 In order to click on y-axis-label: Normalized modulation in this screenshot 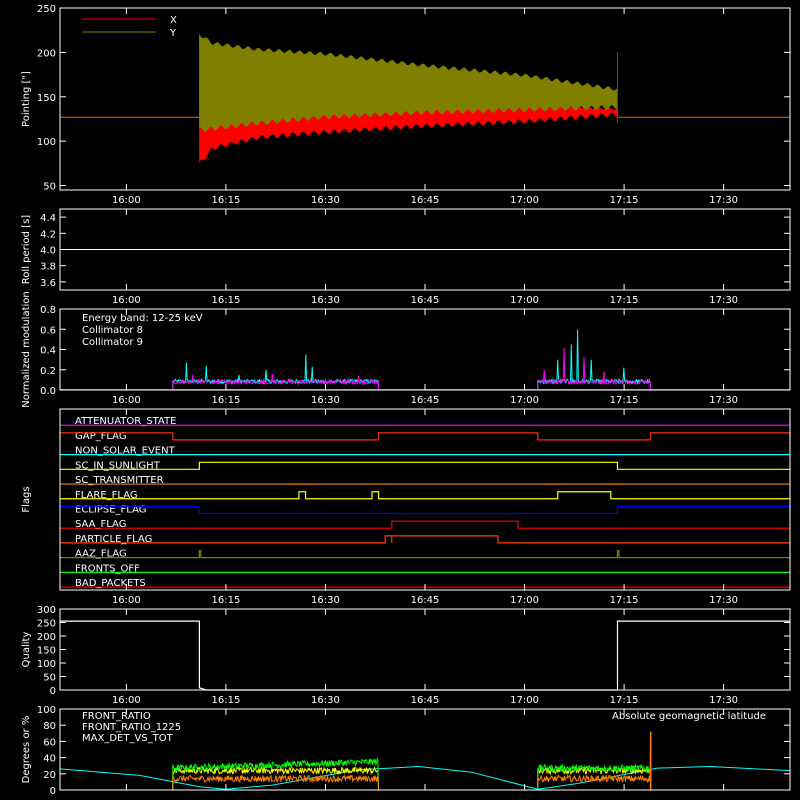, I will do `click(26, 349)`.